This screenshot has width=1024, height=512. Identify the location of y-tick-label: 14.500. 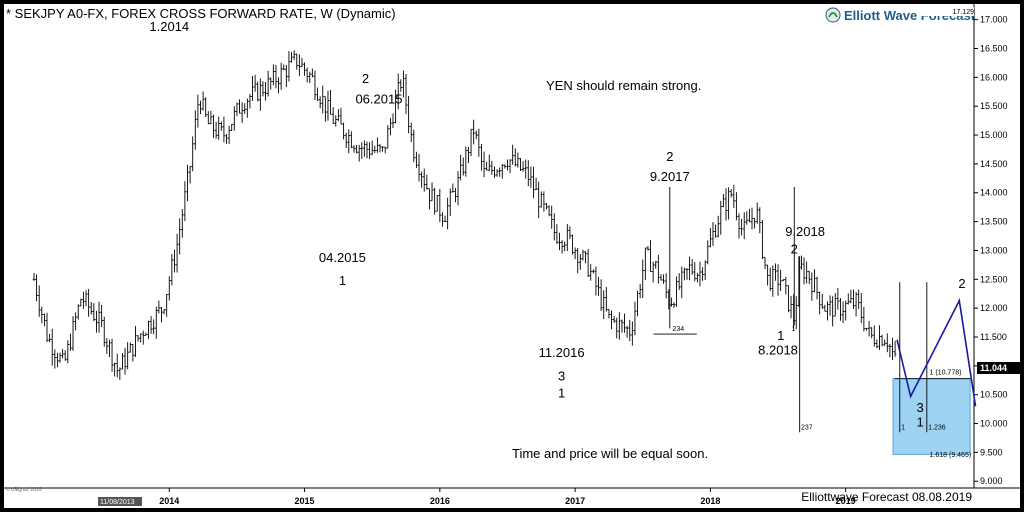
(994, 164).